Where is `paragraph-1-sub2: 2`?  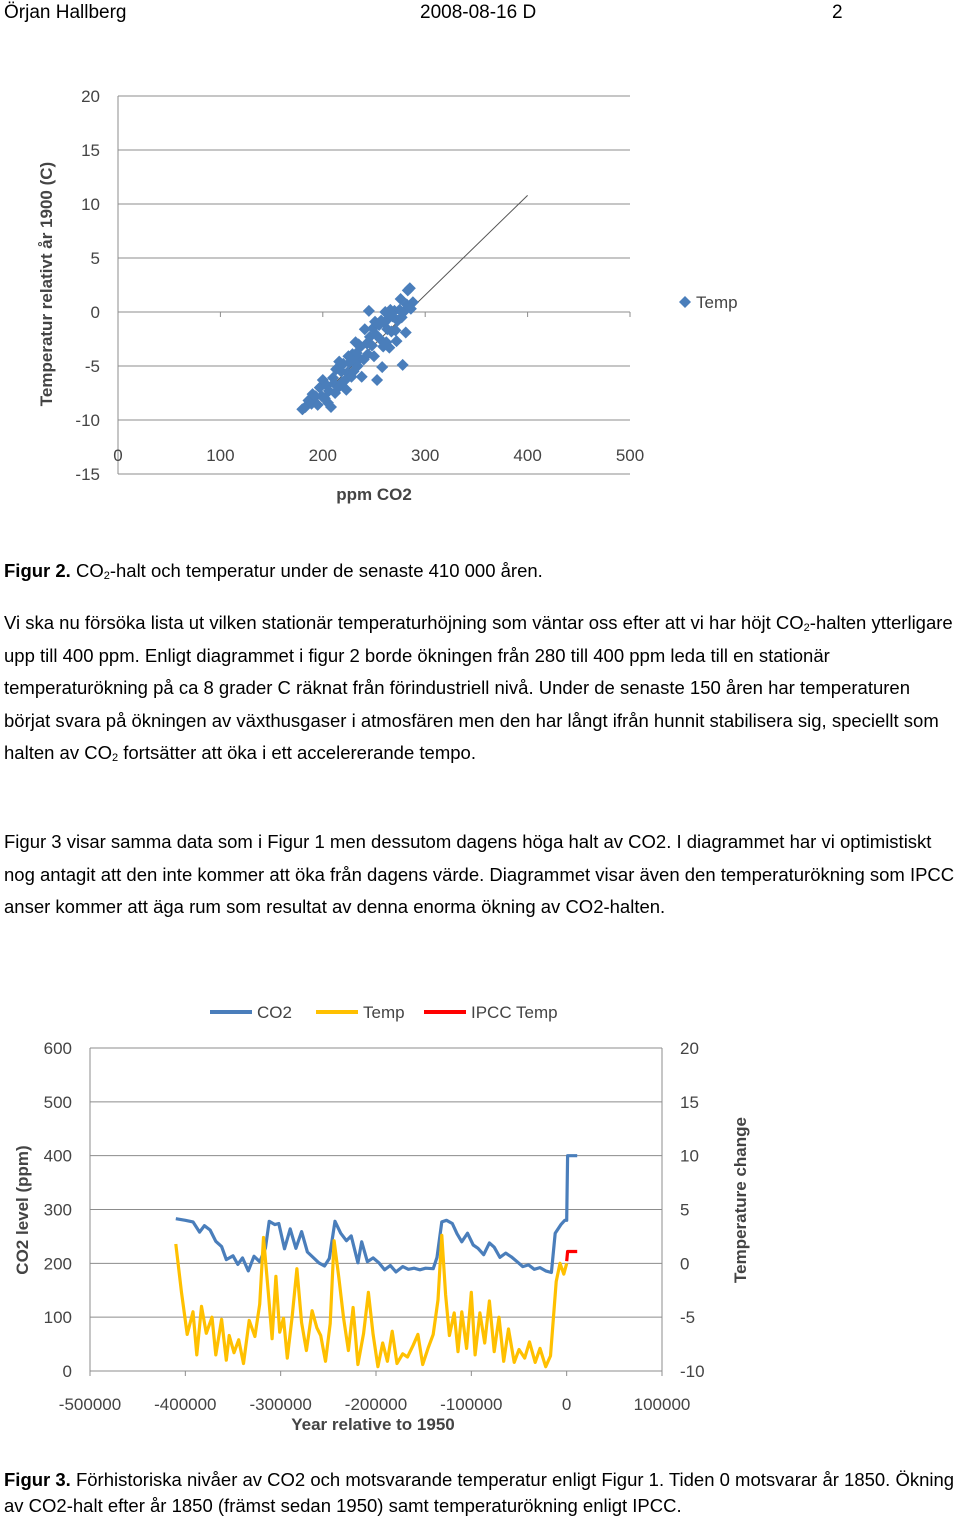
paragraph-1-sub2: 2 is located at coordinates (115, 758).